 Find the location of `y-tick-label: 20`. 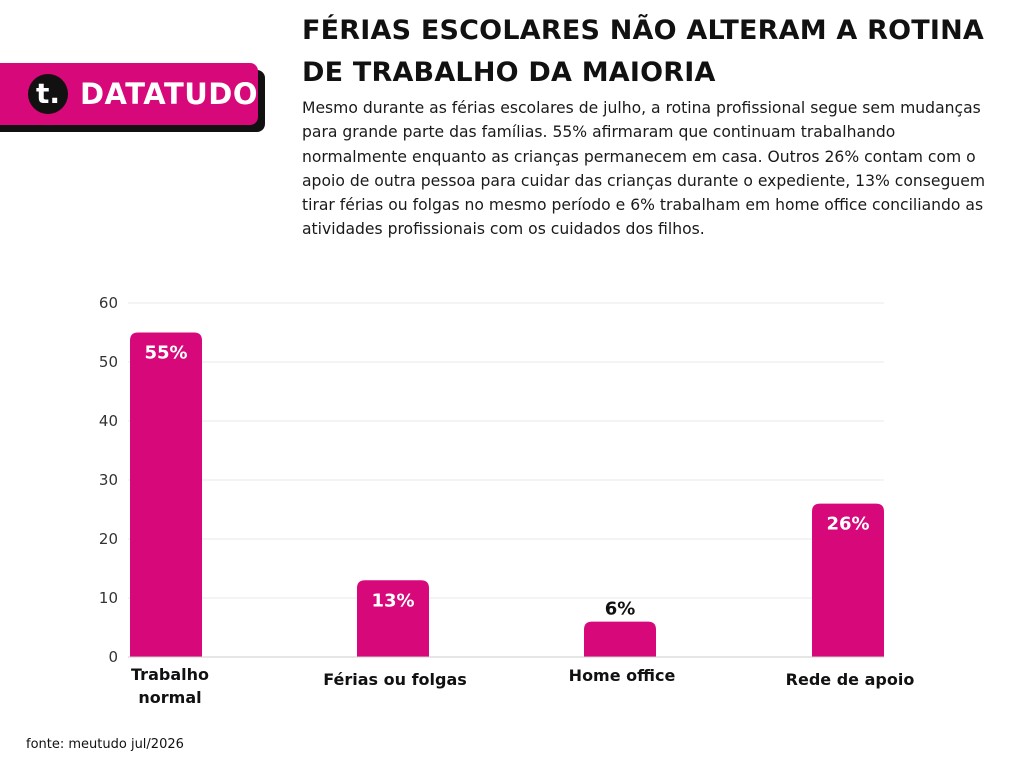

y-tick-label: 20 is located at coordinates (108, 539).